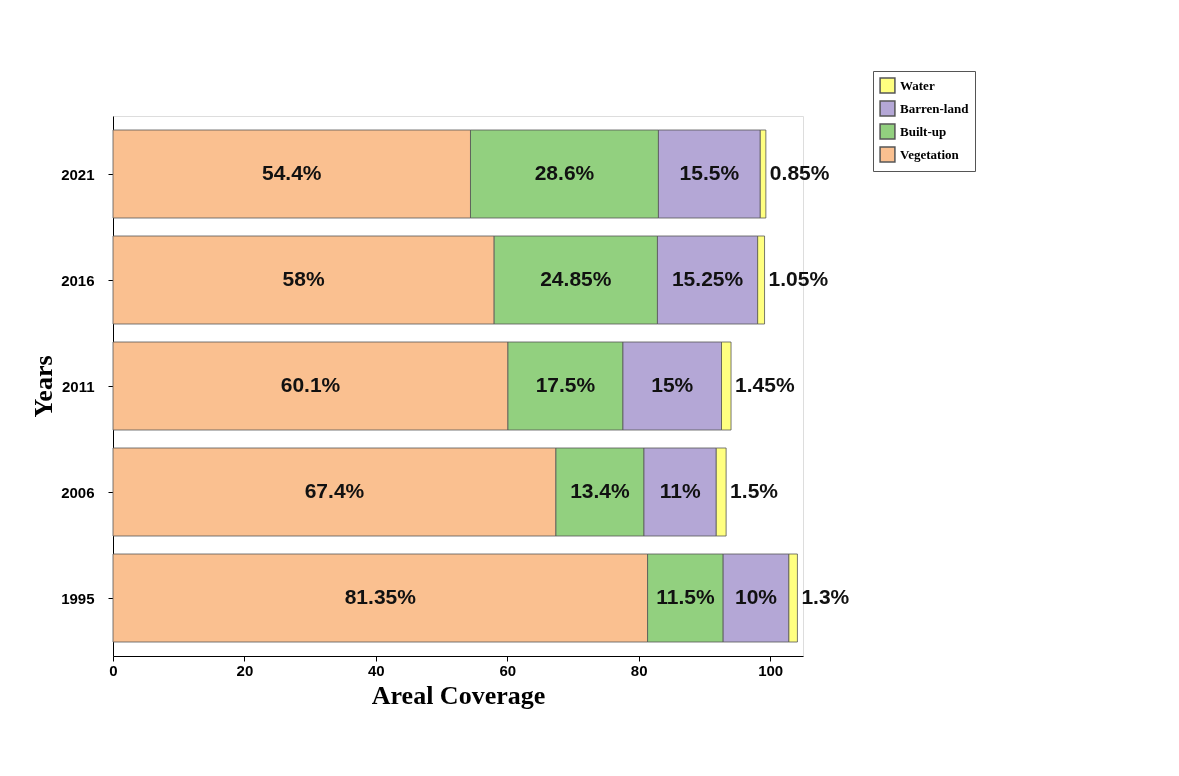 The height and width of the screenshot is (776, 1179). Describe the element at coordinates (376, 670) in the screenshot. I see `x-tick-label: 40` at that location.